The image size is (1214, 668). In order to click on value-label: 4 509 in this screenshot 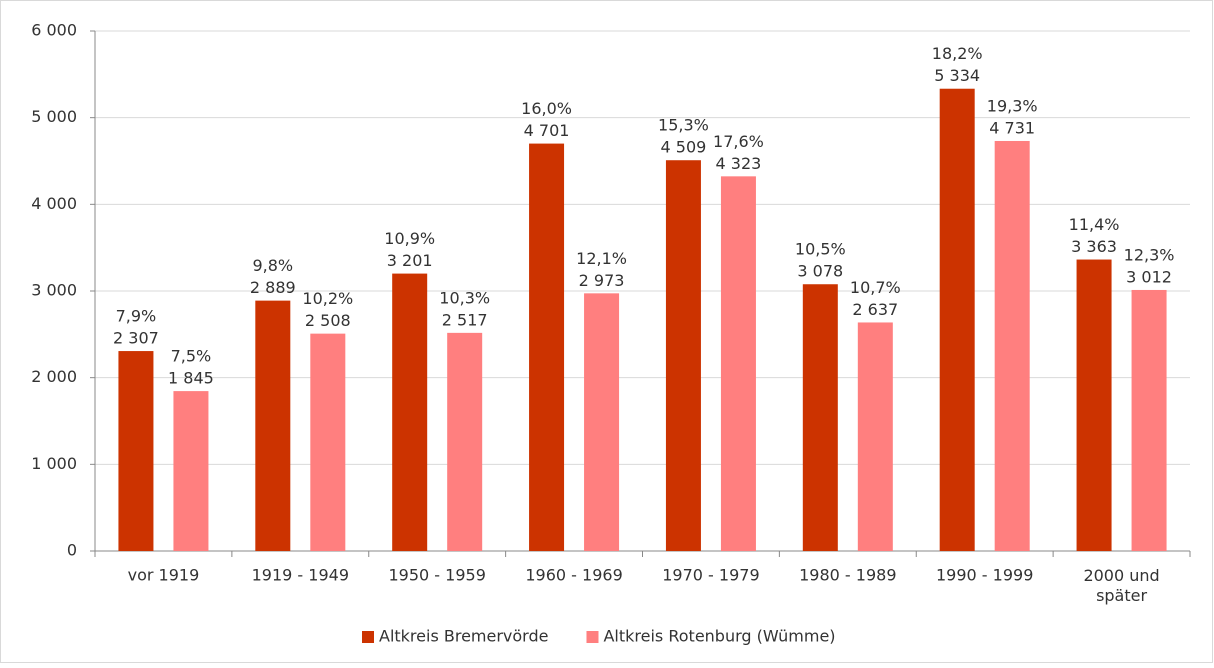, I will do `click(684, 147)`.